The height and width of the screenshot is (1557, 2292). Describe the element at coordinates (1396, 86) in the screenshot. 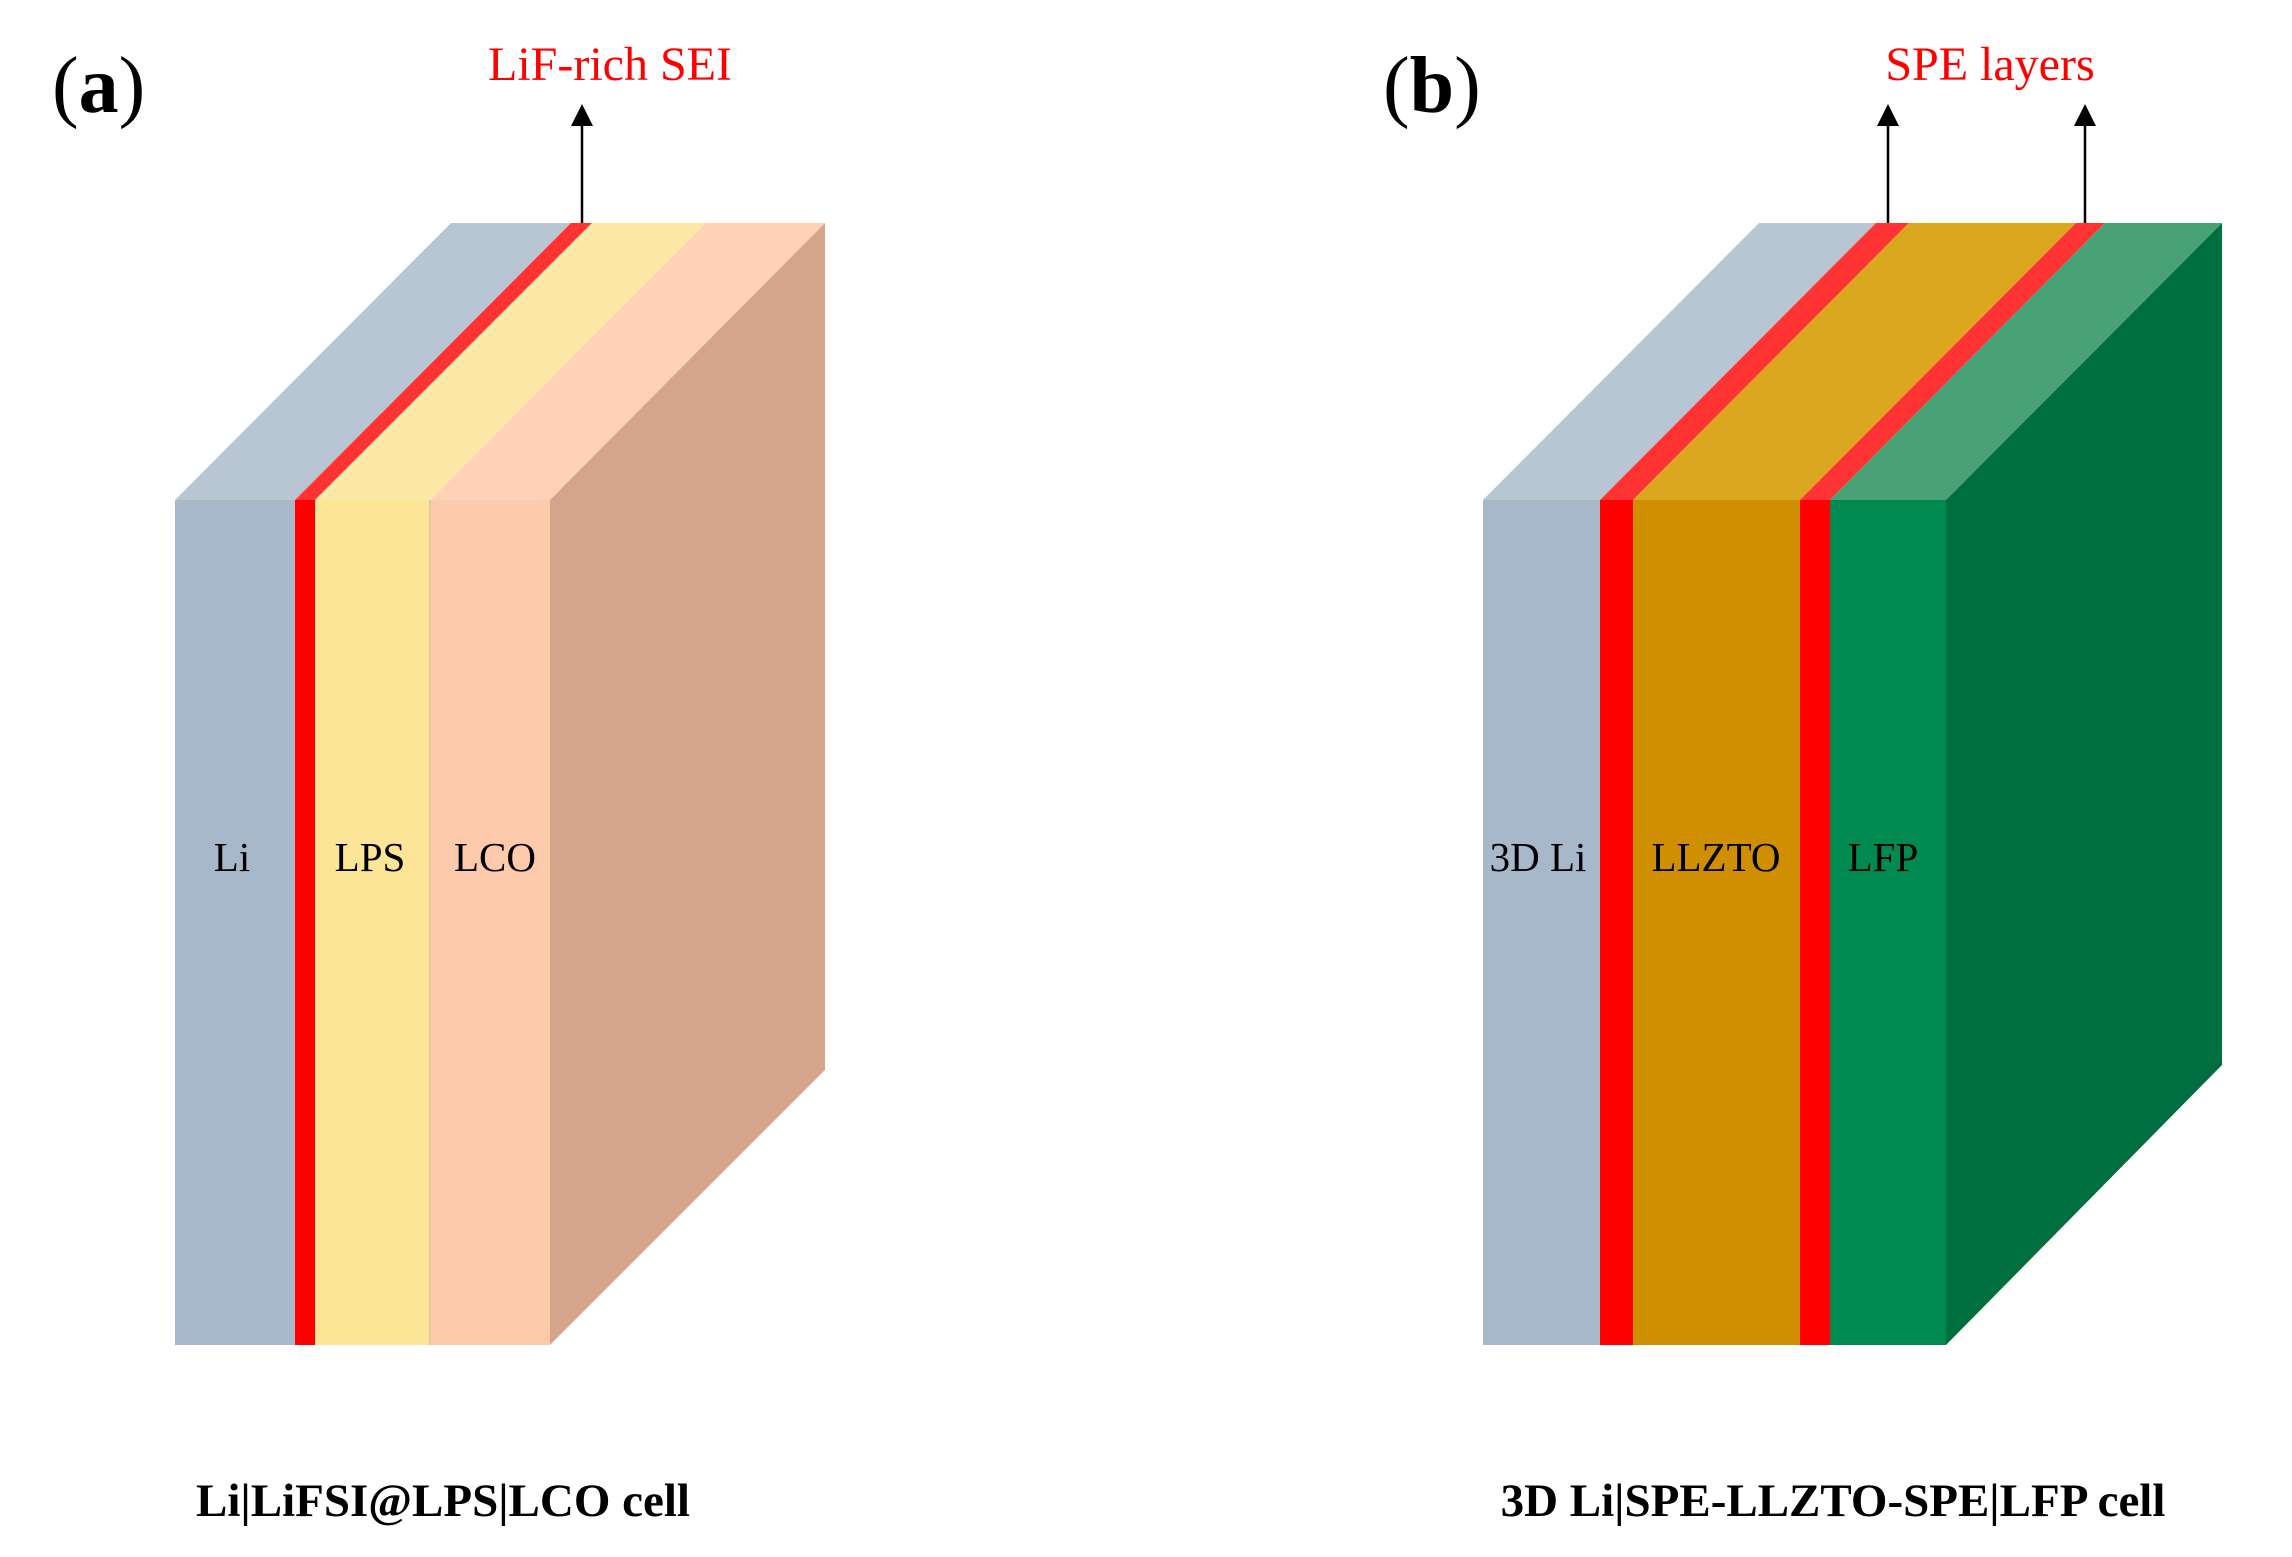

I see `panel-b-label-open: (` at that location.